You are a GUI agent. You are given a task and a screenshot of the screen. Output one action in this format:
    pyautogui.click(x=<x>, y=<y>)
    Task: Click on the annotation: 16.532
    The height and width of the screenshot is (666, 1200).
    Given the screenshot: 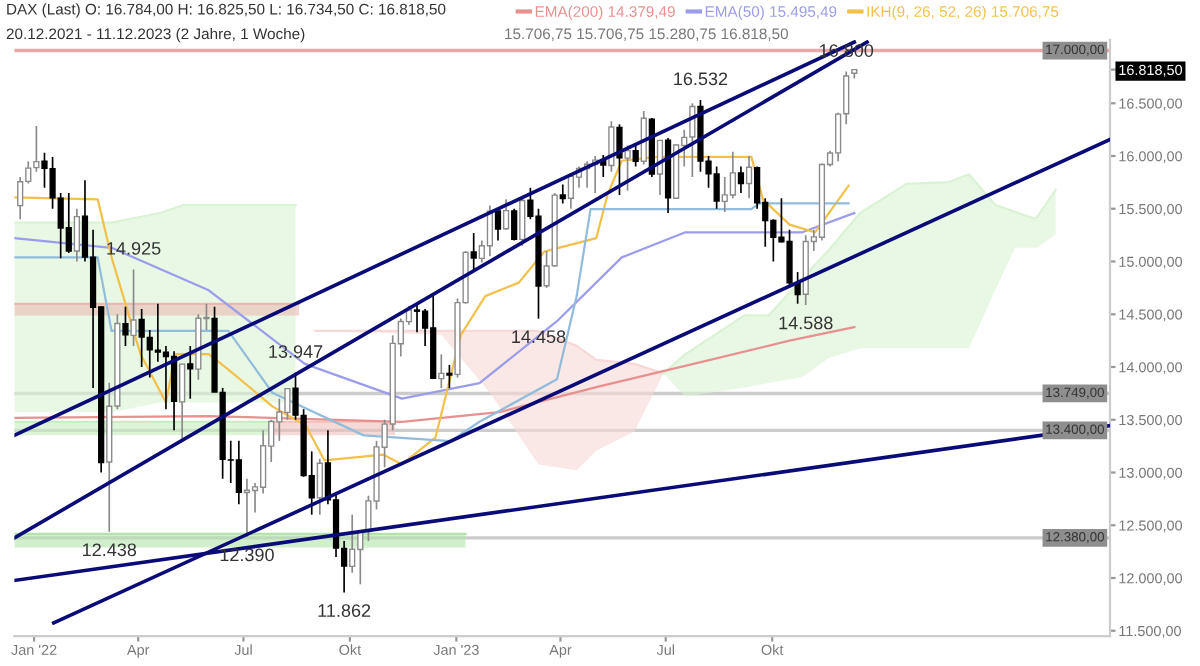 What is the action you would take?
    pyautogui.click(x=701, y=79)
    